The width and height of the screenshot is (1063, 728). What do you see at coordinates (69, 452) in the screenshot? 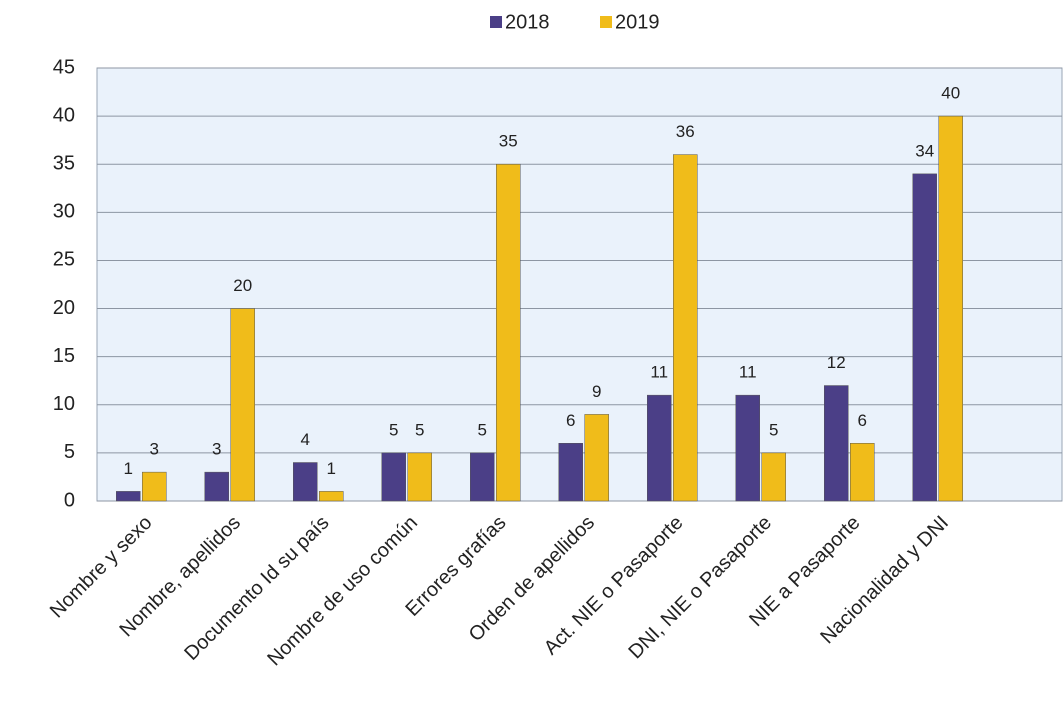
I see `y-tick-label: 5` at bounding box center [69, 452].